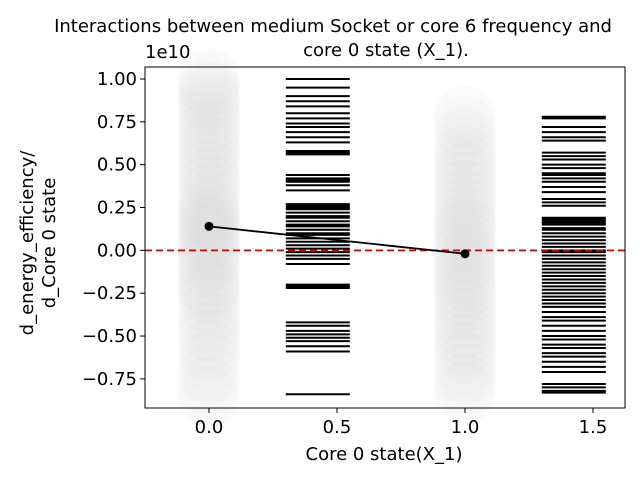 Image resolution: width=640 pixels, height=480 pixels. I want to click on mean-line, so click(337, 240).